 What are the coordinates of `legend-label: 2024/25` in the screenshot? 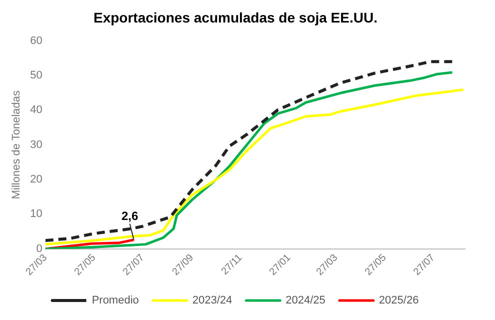 It's located at (306, 300).